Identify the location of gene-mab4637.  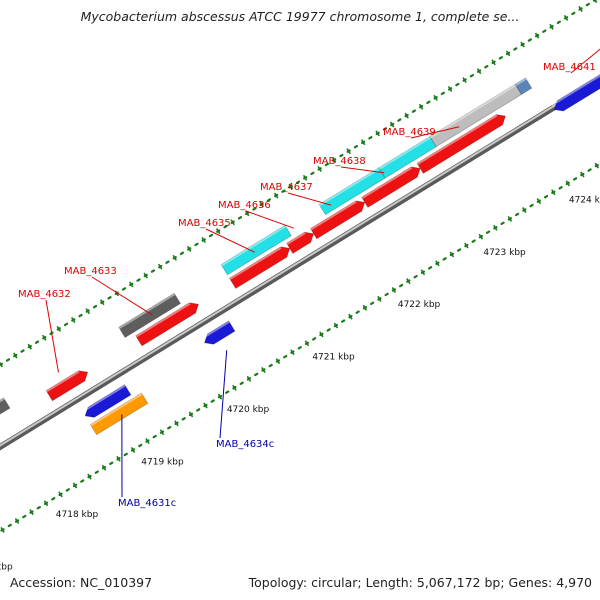
(337, 220).